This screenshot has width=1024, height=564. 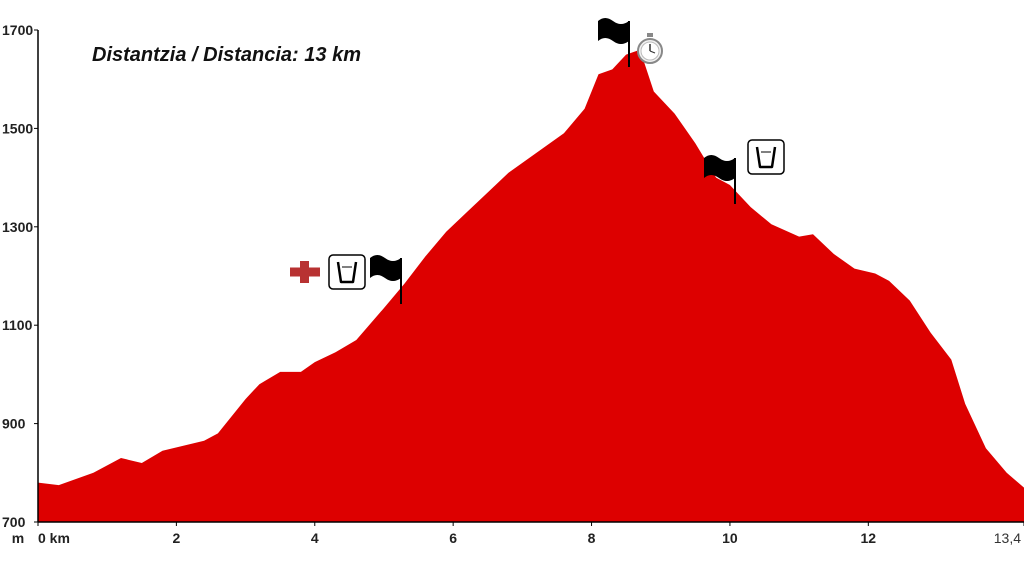 I want to click on y-tick-label: 1700, so click(x=17, y=30).